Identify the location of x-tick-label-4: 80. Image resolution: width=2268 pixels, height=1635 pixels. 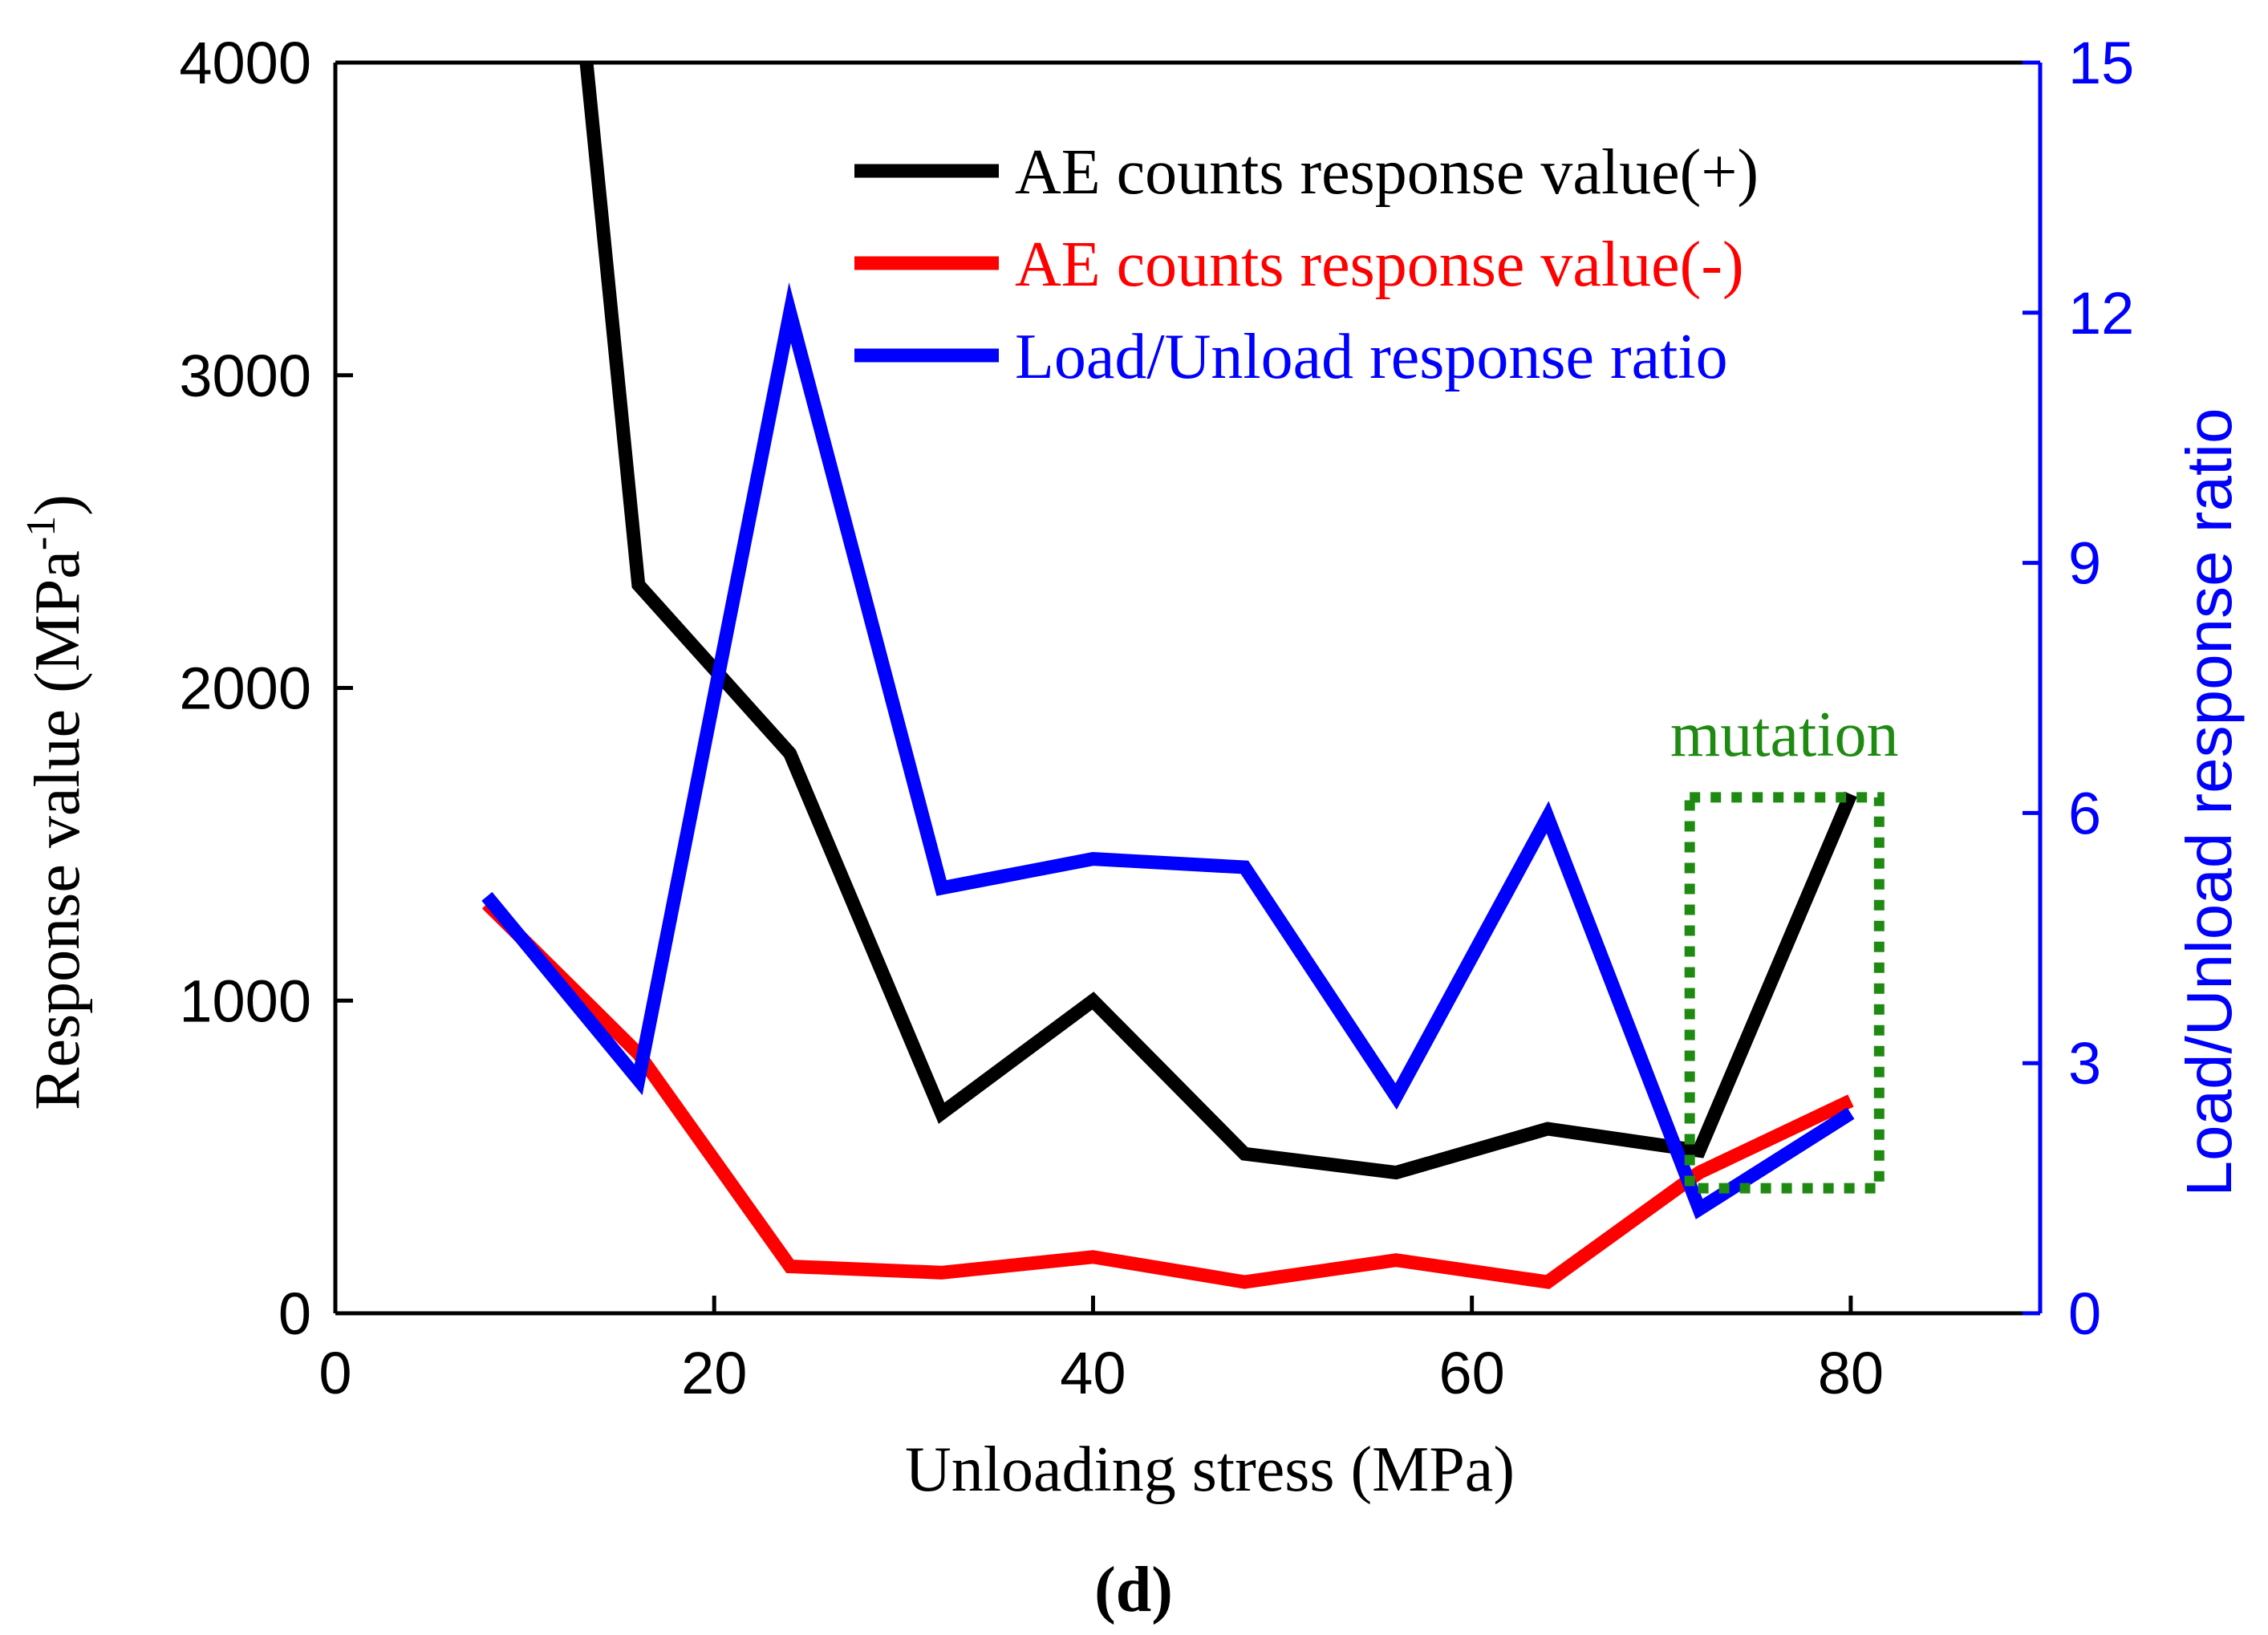
(1851, 1373).